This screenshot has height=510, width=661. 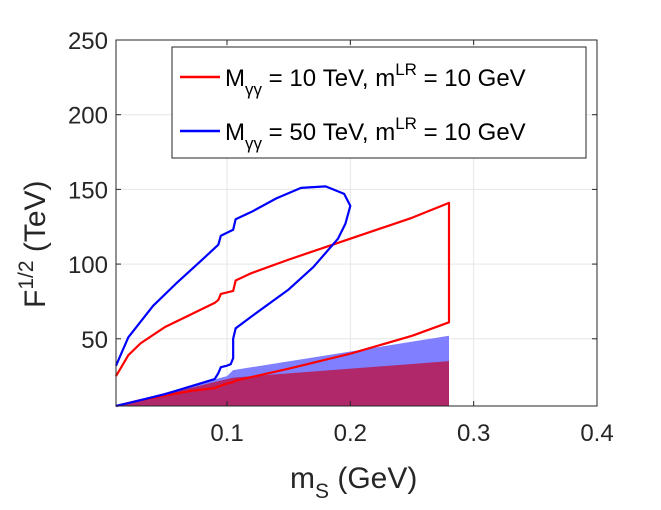 I want to click on legend-entry-blue: Mγγ = 50 TeV, mLR = 10 GeV, so click(x=375, y=133).